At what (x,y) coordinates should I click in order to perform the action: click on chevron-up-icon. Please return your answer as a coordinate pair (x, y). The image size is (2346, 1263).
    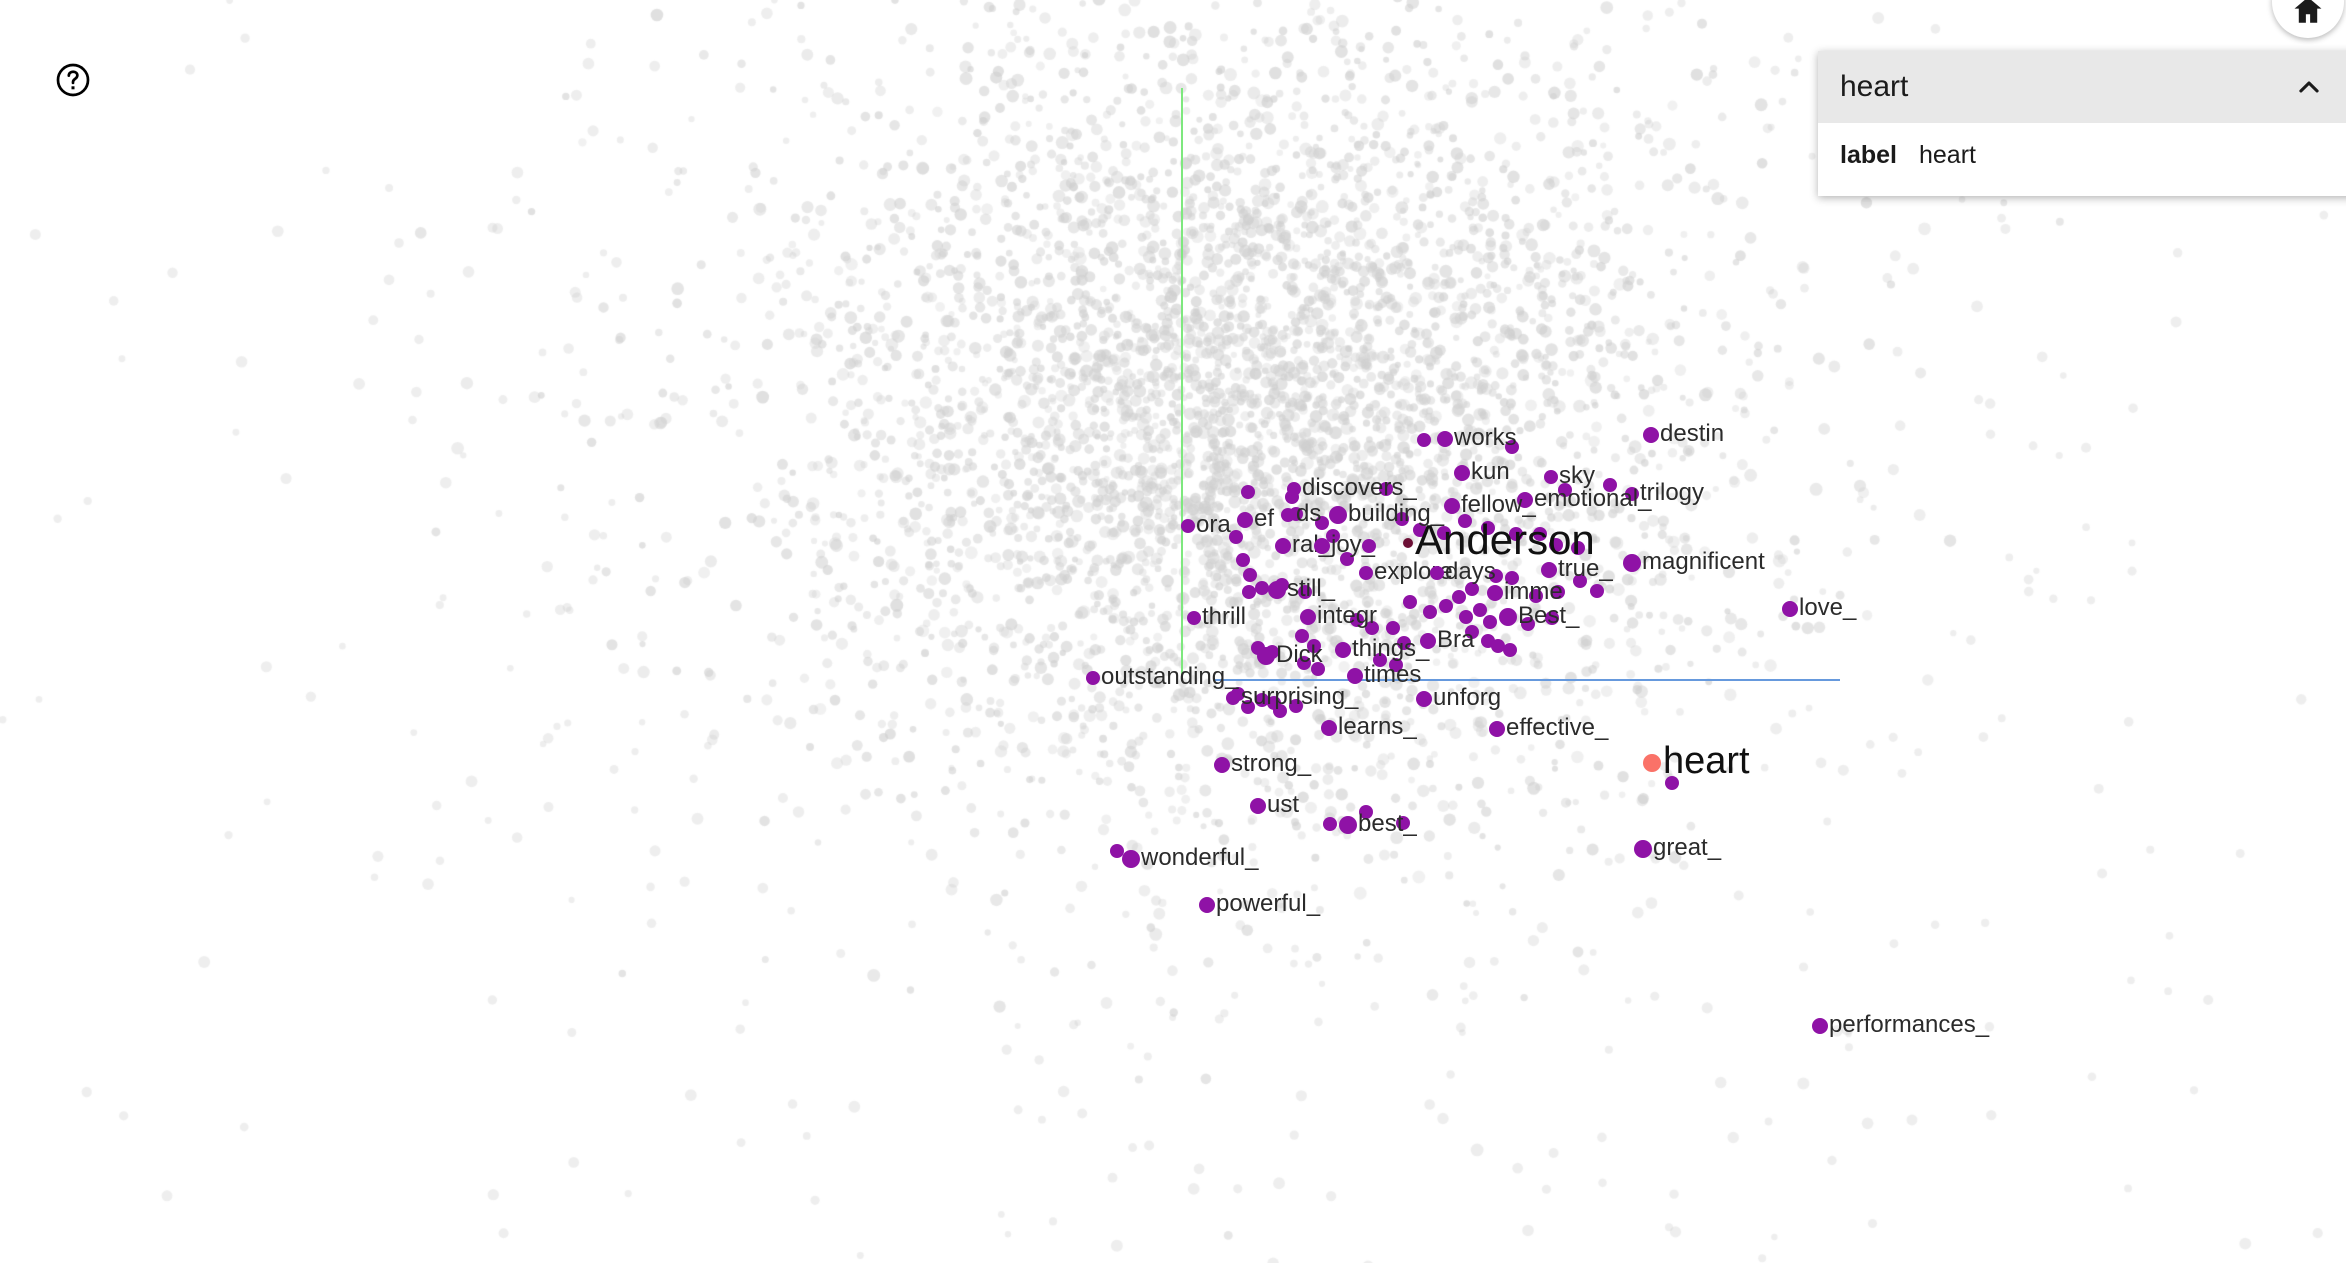
    Looking at the image, I should click on (2309, 87).